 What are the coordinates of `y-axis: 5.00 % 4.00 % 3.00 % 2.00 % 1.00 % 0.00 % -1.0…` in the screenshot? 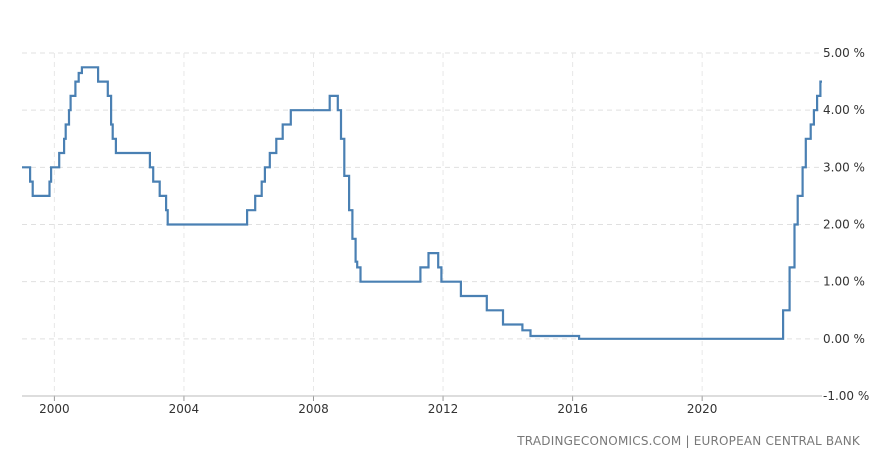 It's located at (846, 224).